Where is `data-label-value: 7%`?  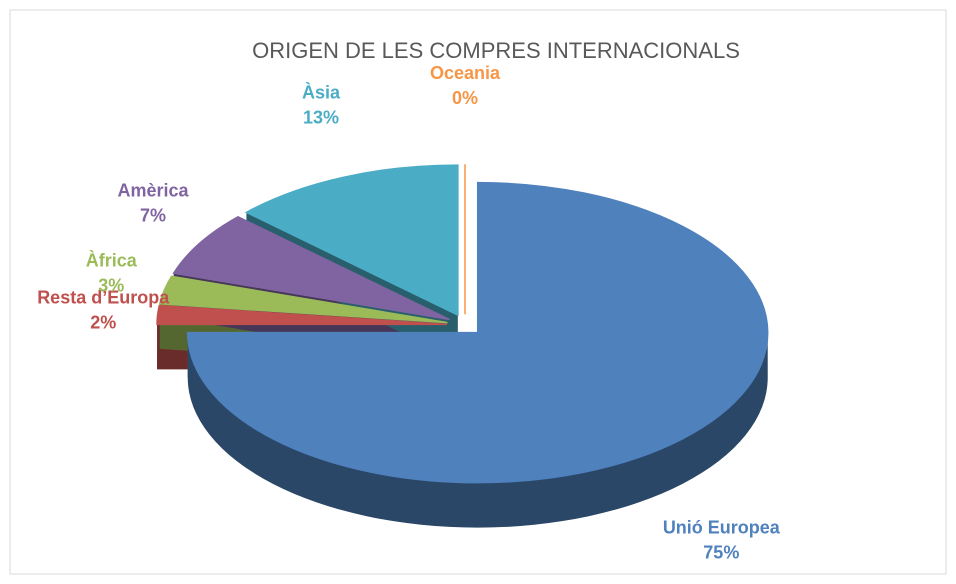
data-label-value: 7% is located at coordinates (153, 216).